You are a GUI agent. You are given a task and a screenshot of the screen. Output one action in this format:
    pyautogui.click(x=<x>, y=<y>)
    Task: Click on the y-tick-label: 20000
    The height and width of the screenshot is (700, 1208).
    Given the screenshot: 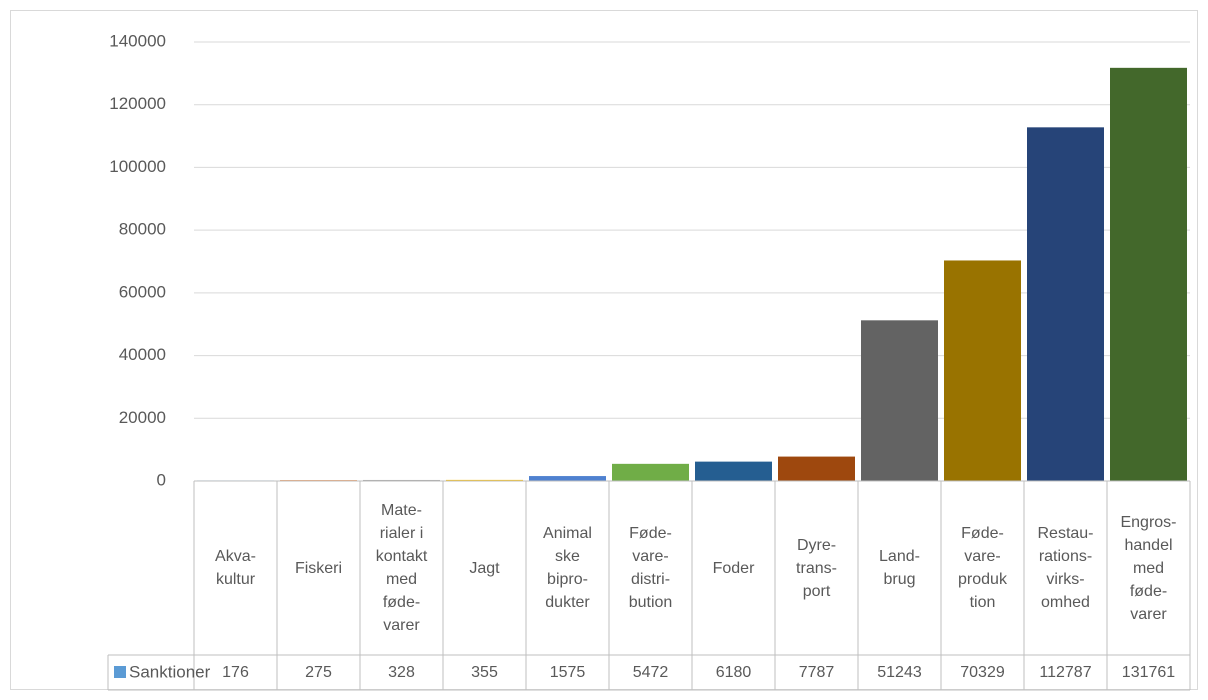 What is the action you would take?
    pyautogui.click(x=142, y=417)
    